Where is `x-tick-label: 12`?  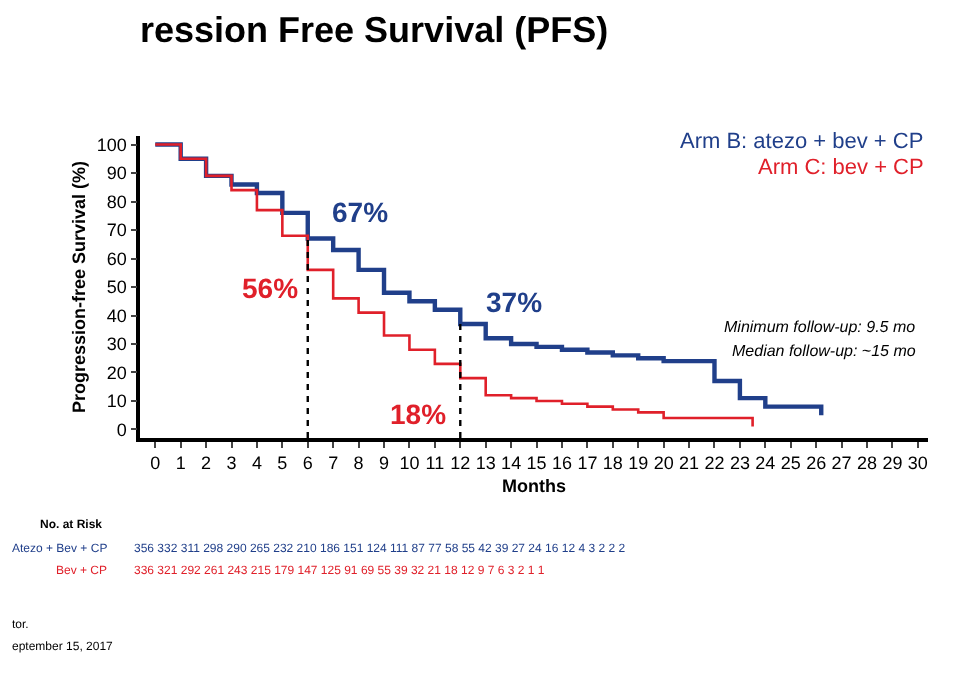
x-tick-label: 12 is located at coordinates (460, 463).